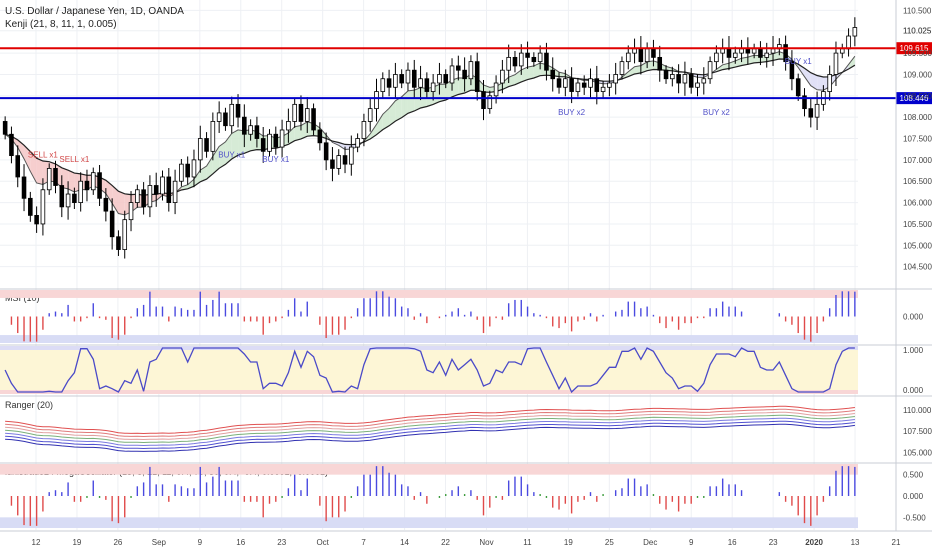  I want to click on tdi-line, so click(429, 370).